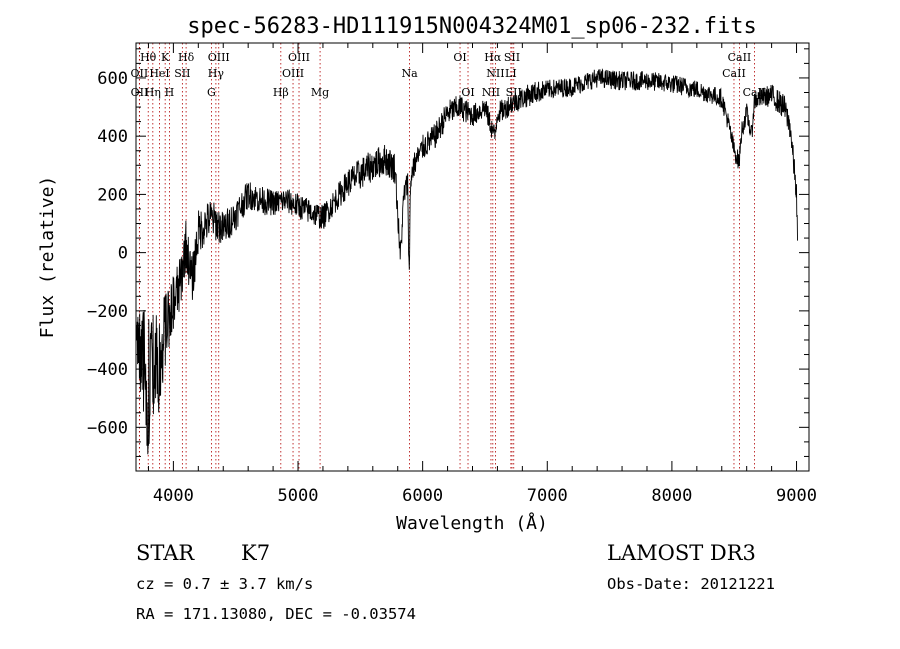 This screenshot has height=649, width=900. What do you see at coordinates (293, 73) in the screenshot?
I see `line-label-13: OIII` at bounding box center [293, 73].